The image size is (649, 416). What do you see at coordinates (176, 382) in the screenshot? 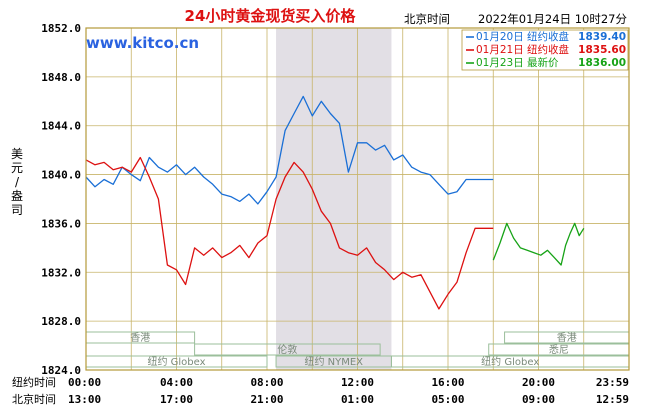
I see `x-tick-ny: 04:00` at bounding box center [176, 382].